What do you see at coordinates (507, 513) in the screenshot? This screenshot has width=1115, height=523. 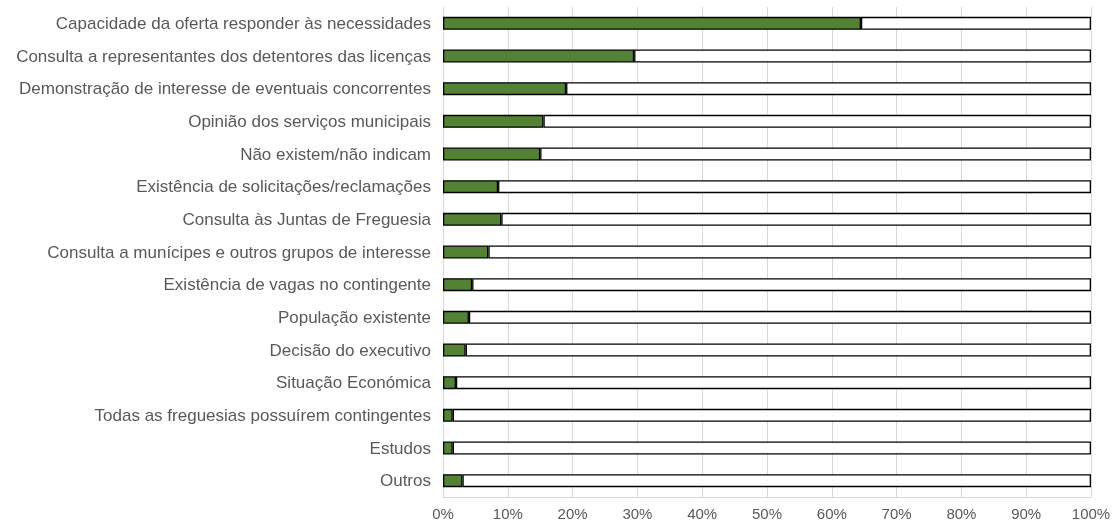 I see `x-tick-label: 10%` at bounding box center [507, 513].